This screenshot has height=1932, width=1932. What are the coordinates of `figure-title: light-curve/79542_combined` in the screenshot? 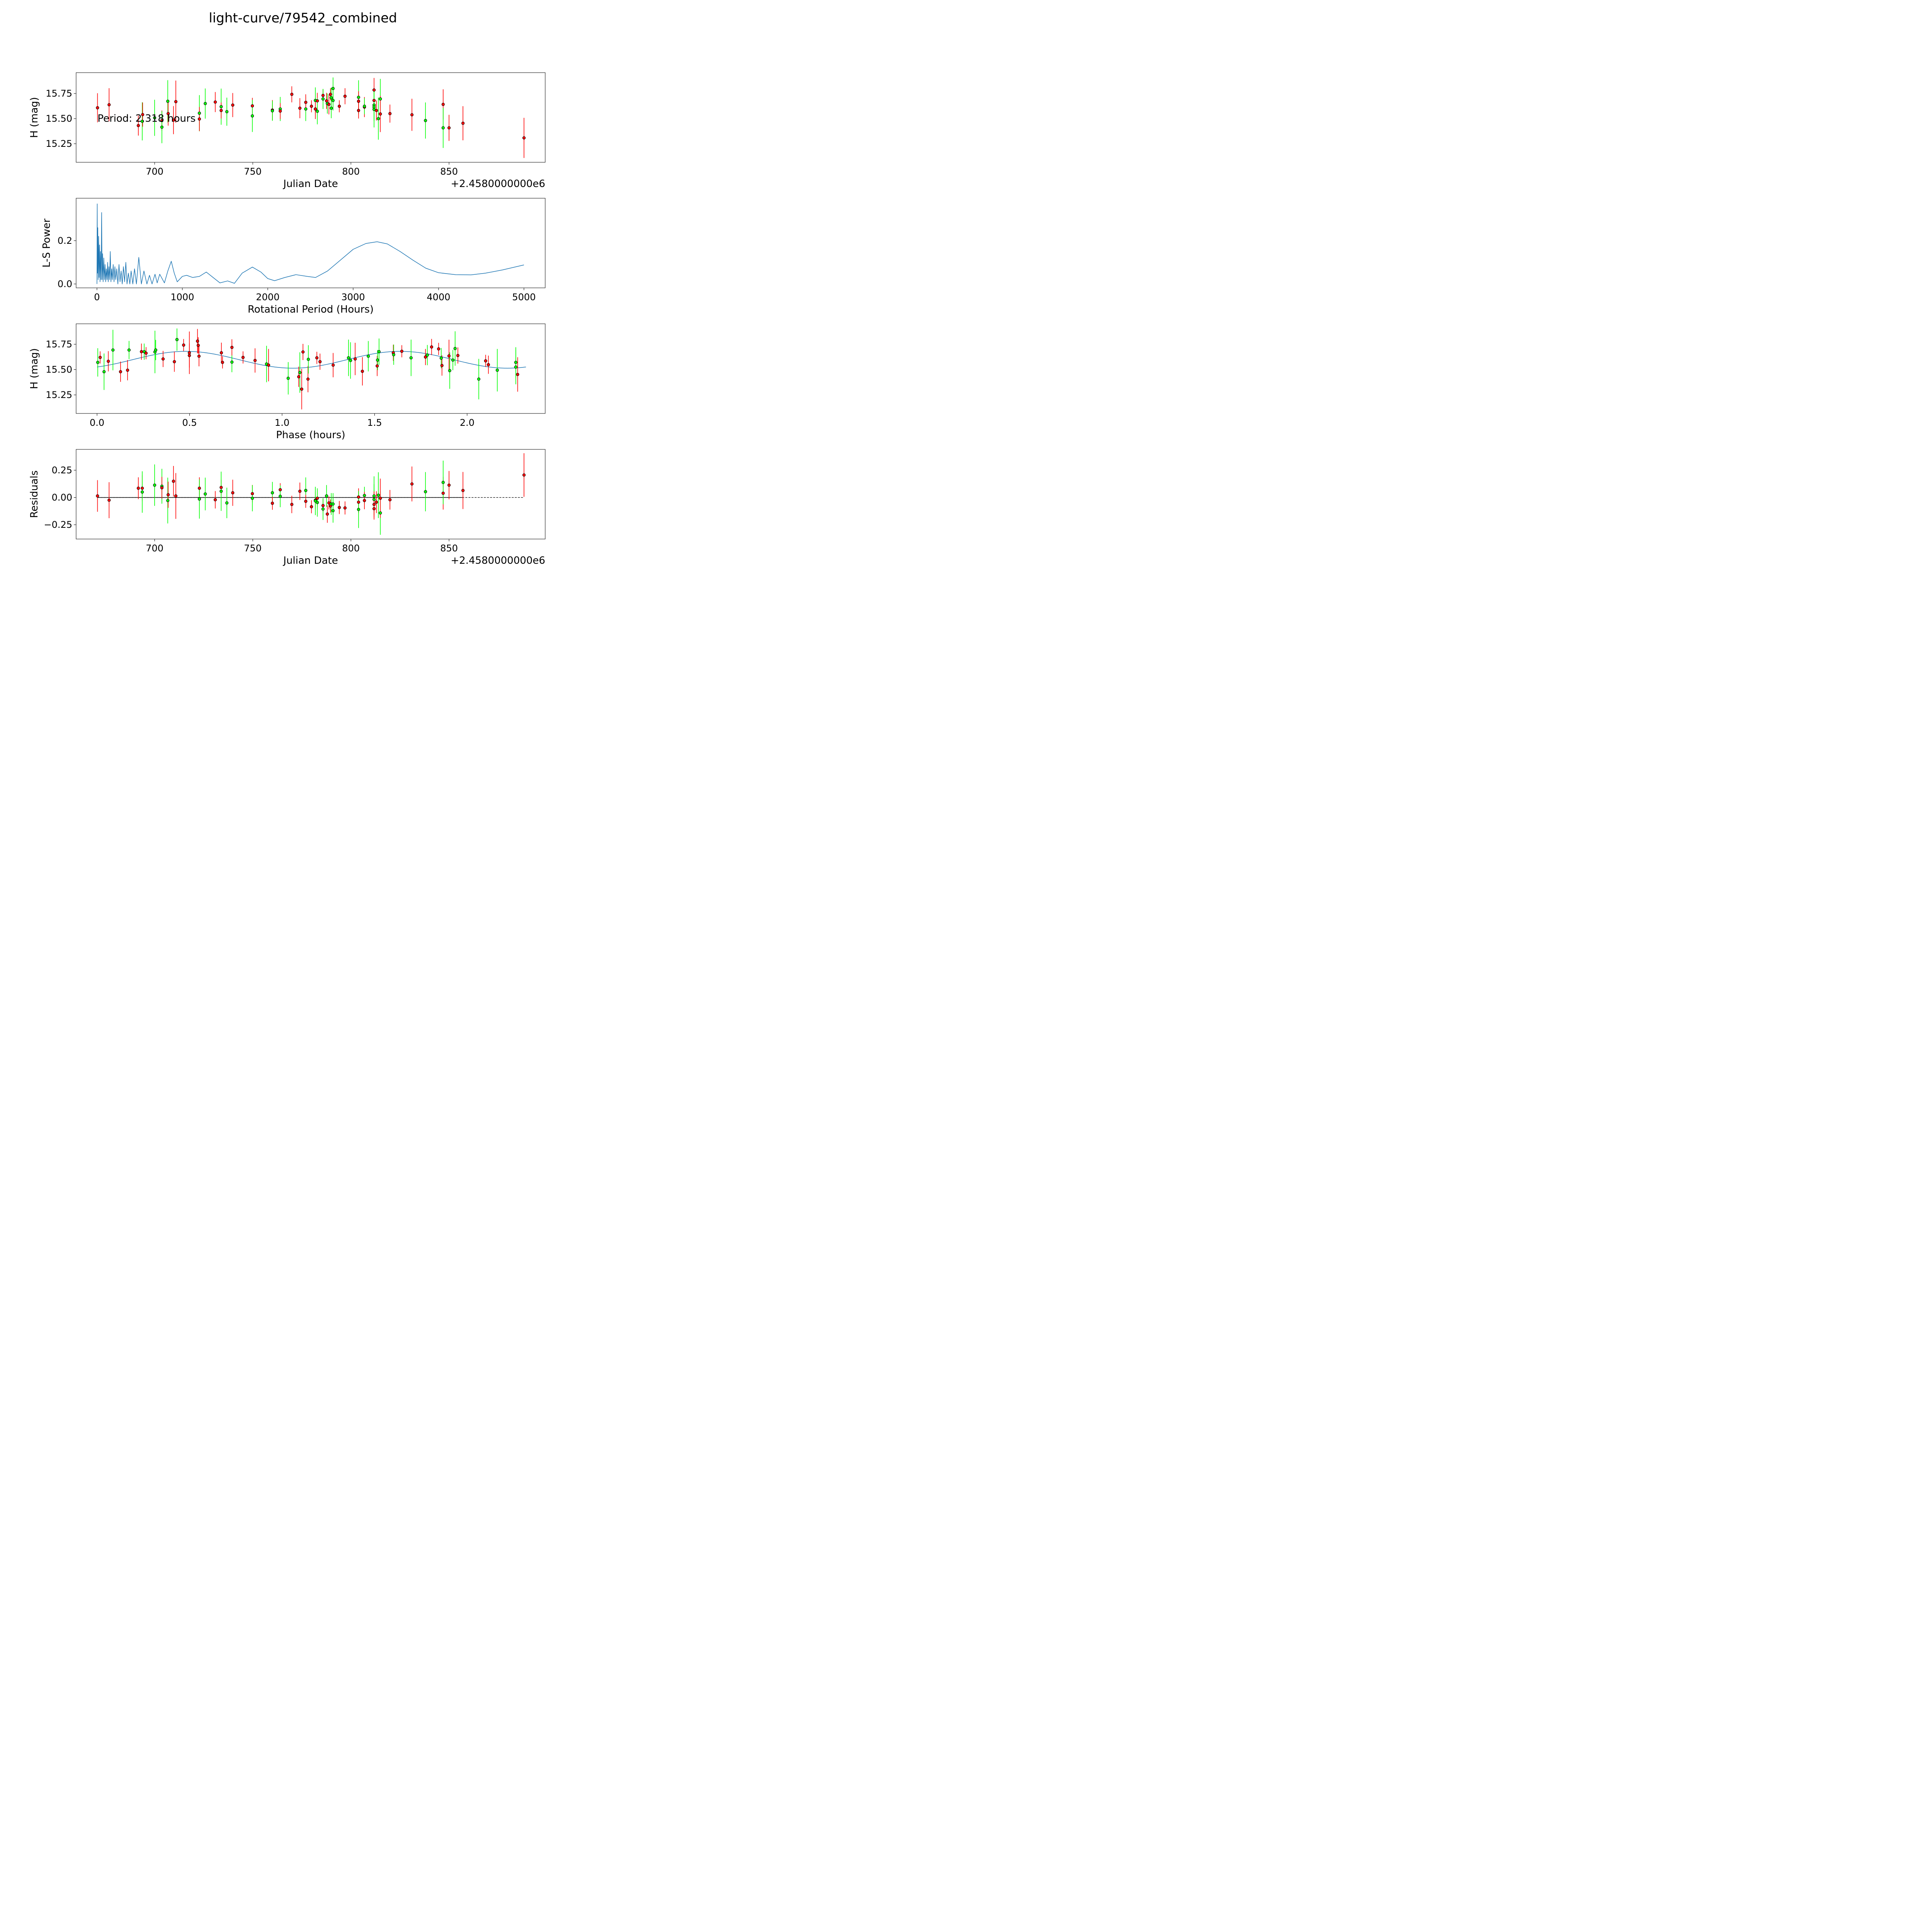 It's located at (303, 18).